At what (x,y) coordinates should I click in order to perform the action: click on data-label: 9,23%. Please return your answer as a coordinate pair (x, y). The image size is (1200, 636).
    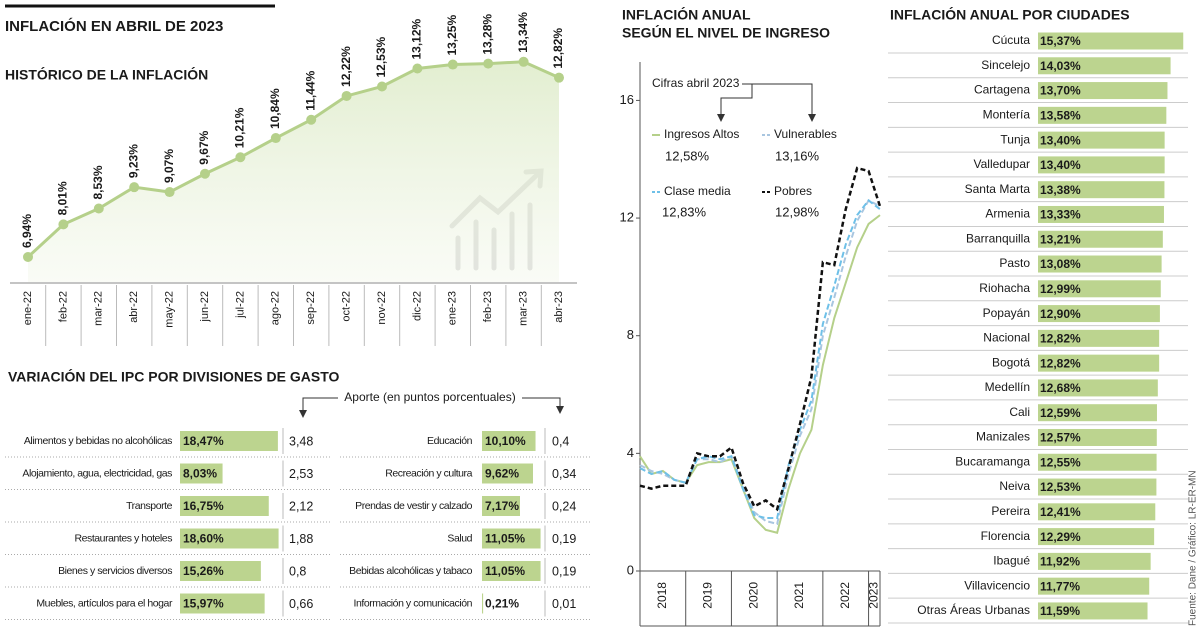
    Looking at the image, I should click on (133, 161).